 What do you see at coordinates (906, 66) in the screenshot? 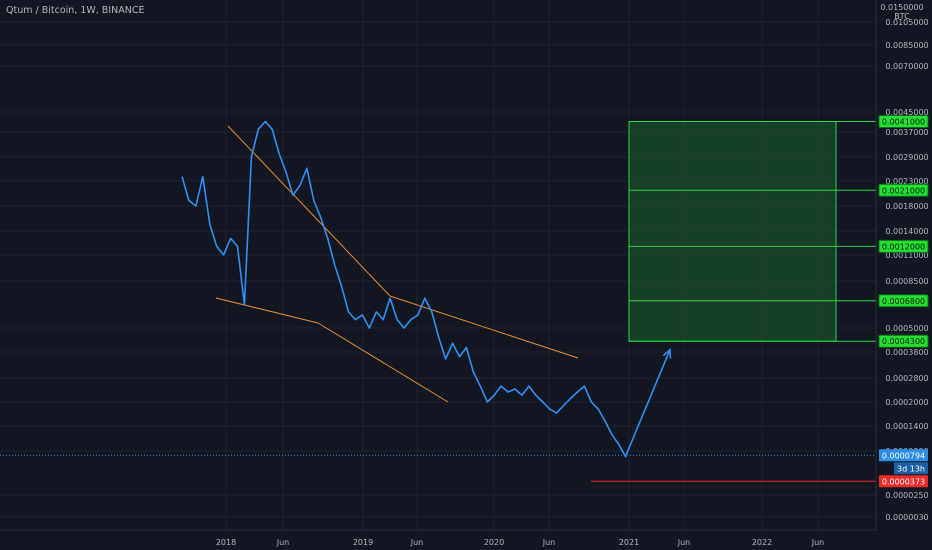
I see `y-tick-label: 0.0070000` at bounding box center [906, 66].